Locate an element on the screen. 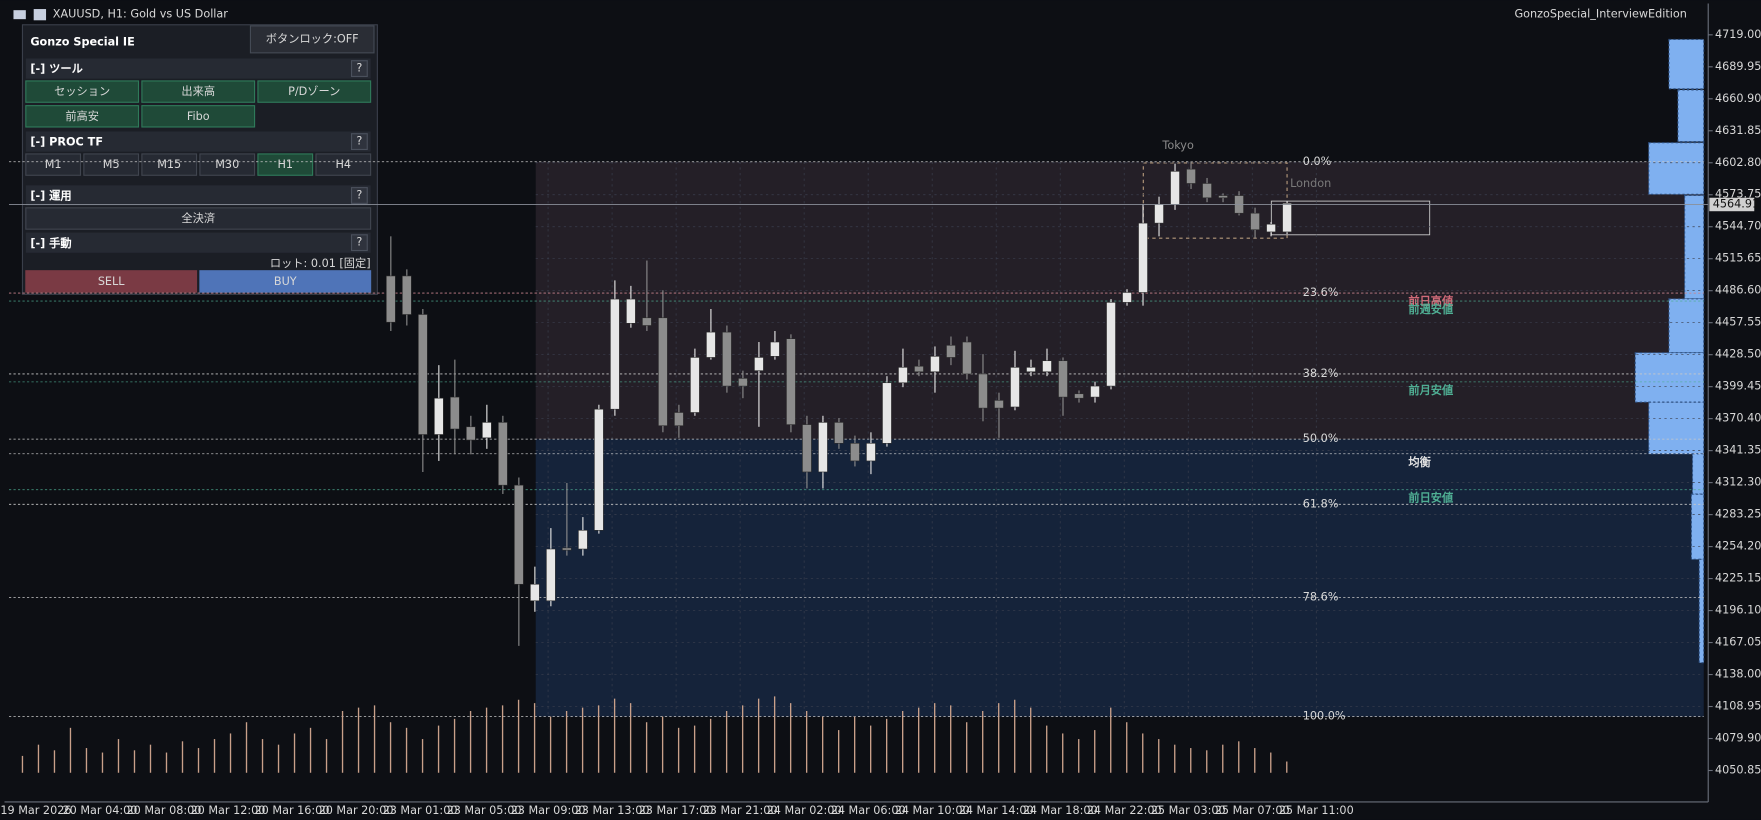 The width and height of the screenshot is (1761, 820). lock-button-label: ボタンロック:OFF is located at coordinates (312, 38).